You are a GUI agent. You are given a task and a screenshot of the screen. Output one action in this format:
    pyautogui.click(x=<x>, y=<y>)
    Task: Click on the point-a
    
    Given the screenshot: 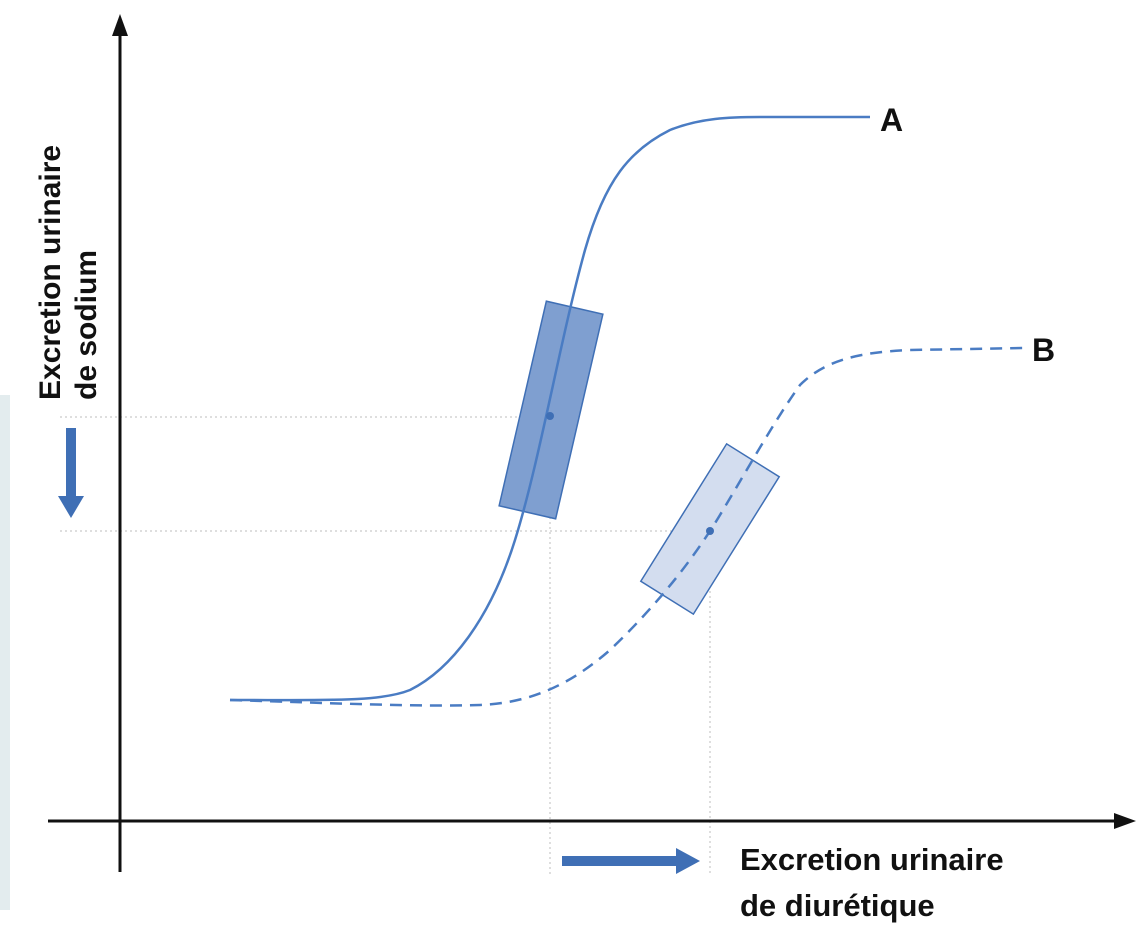 What is the action you would take?
    pyautogui.click(x=550, y=416)
    